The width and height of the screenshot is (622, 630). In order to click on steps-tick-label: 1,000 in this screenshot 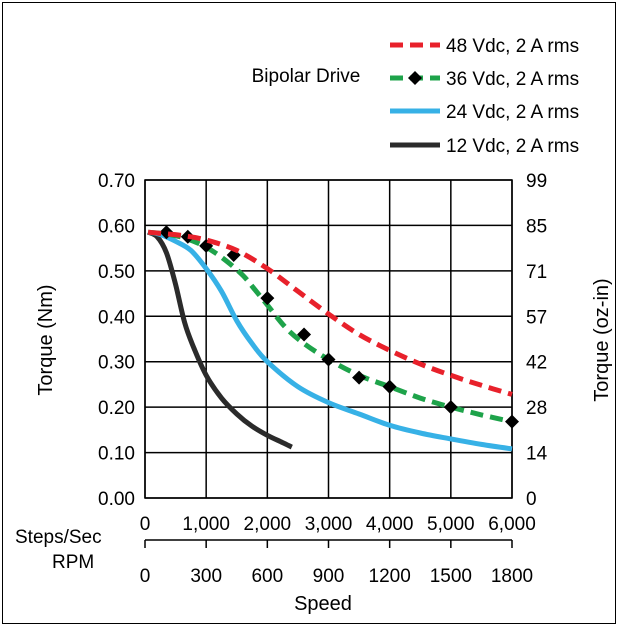, I will do `click(206, 524)`.